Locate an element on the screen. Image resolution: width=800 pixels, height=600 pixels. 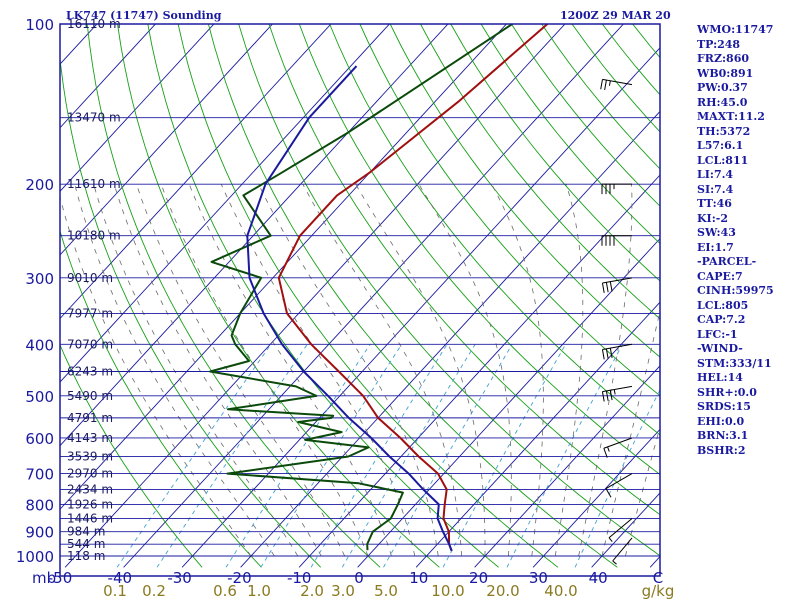
mixing-ratio-tick-label: 2.0 is located at coordinates (312, 591).